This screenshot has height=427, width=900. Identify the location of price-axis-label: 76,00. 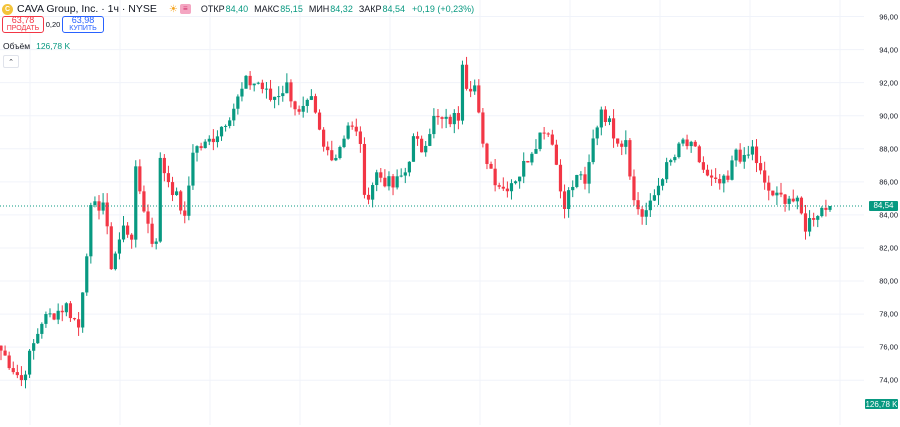
(888, 347).